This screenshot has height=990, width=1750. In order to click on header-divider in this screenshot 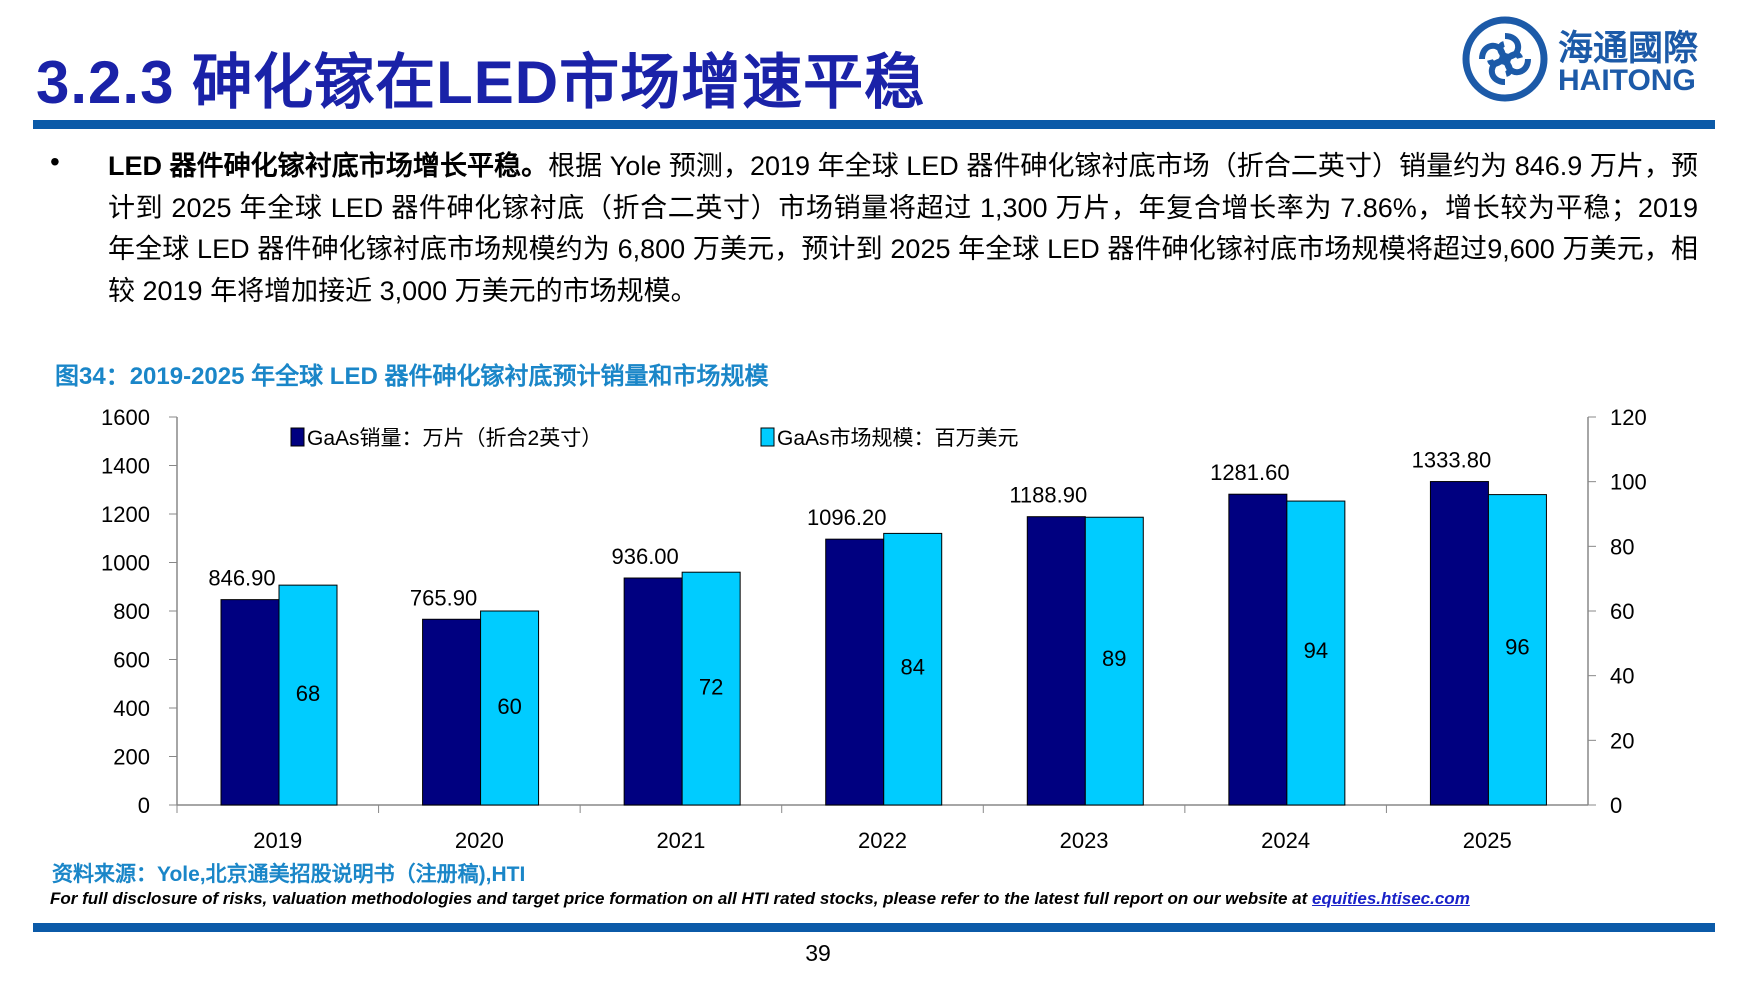, I will do `click(874, 124)`.